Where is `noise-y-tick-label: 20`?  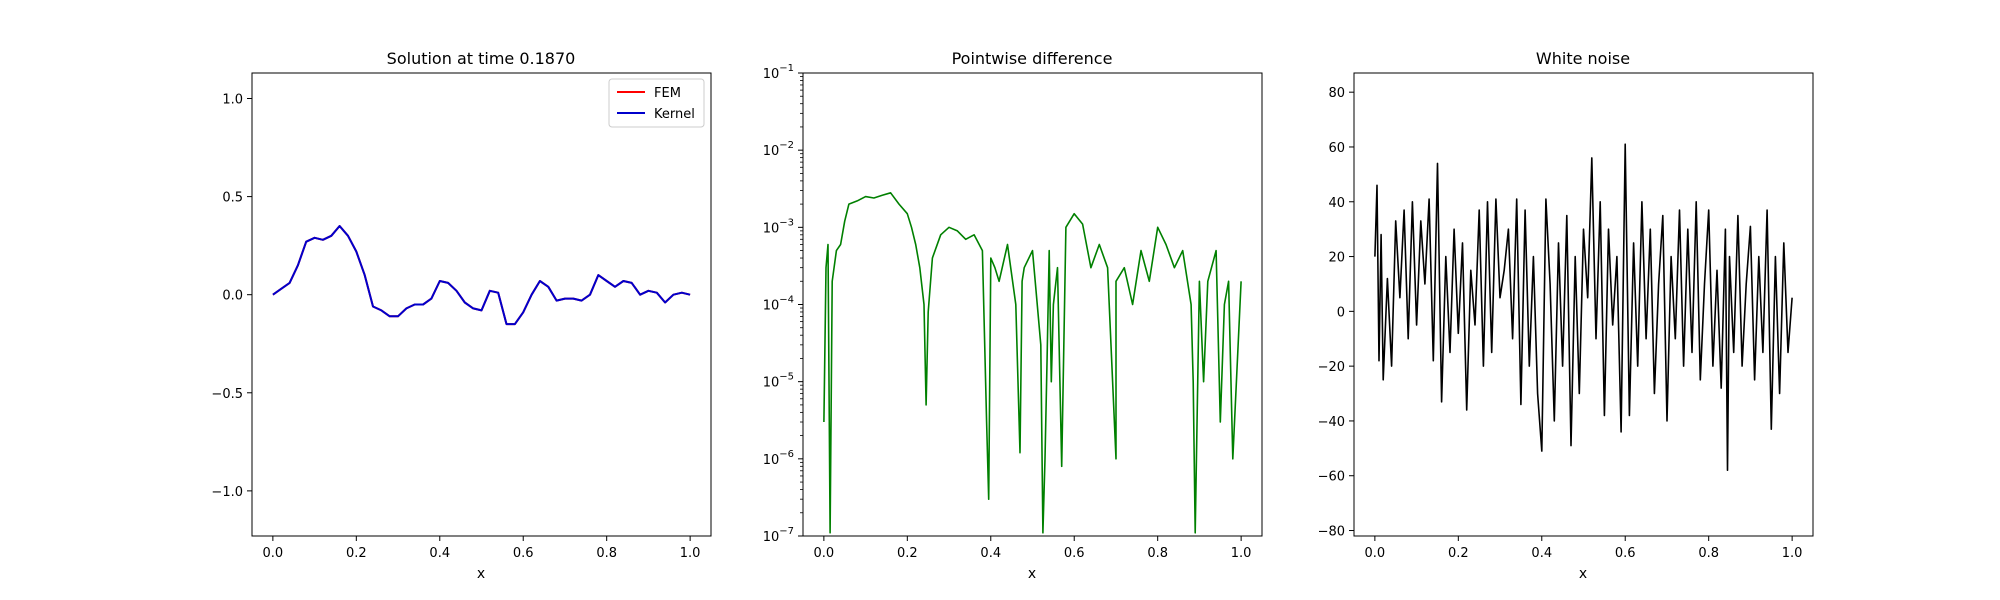
noise-y-tick-label: 20 is located at coordinates (1336, 258).